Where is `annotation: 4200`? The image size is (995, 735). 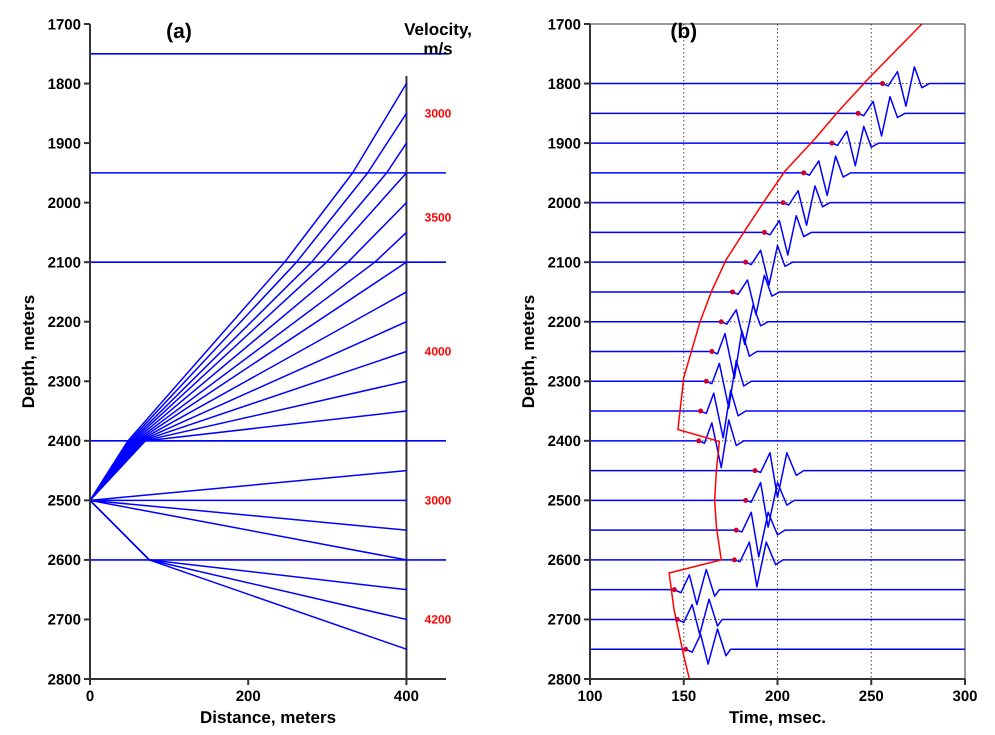 annotation: 4200 is located at coordinates (438, 619).